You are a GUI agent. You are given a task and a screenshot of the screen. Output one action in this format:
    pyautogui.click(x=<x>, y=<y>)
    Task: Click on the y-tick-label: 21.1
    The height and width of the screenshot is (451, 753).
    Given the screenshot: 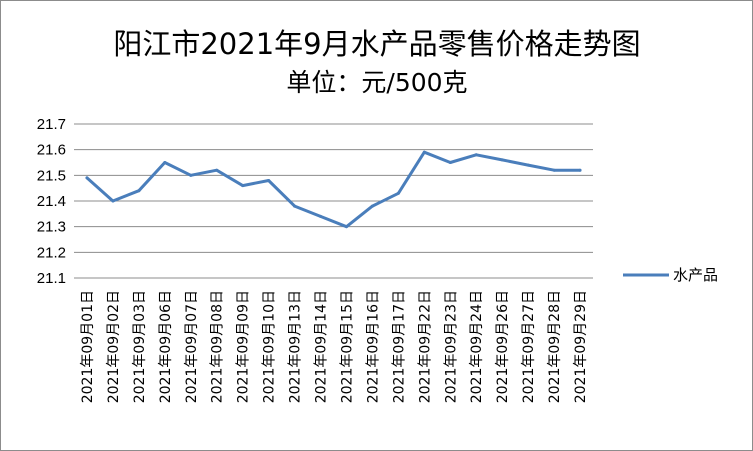 What is the action you would take?
    pyautogui.click(x=51, y=278)
    